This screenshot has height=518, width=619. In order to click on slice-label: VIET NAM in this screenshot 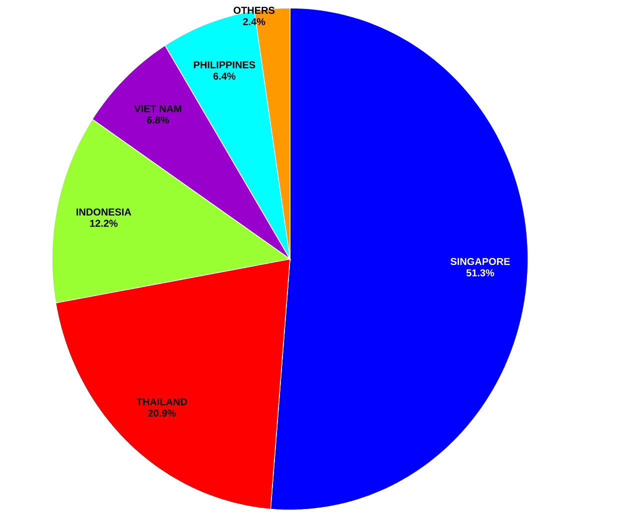, I will do `click(158, 108)`.